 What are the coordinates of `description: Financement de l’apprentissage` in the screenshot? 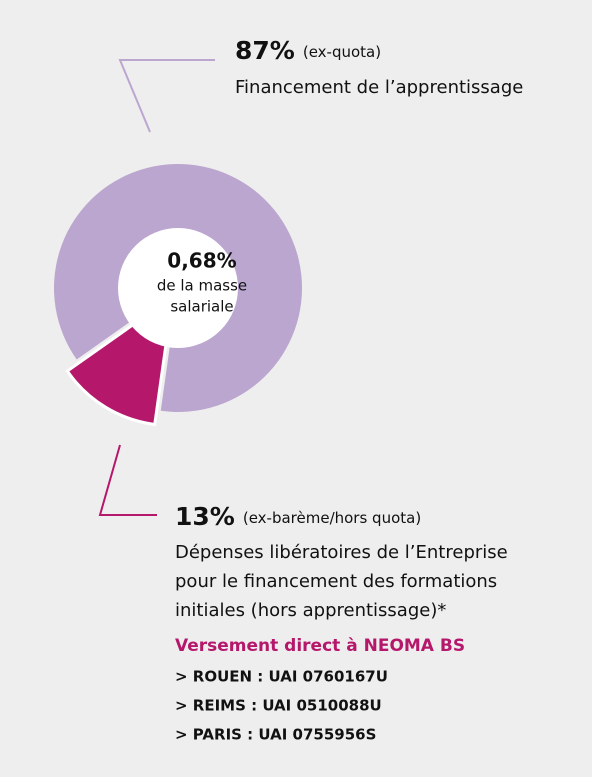 It's located at (379, 87).